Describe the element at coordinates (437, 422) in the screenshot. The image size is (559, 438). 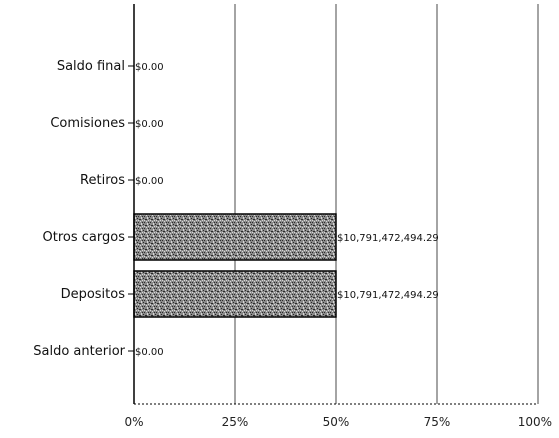
I see `x-tick-label: 75%` at that location.